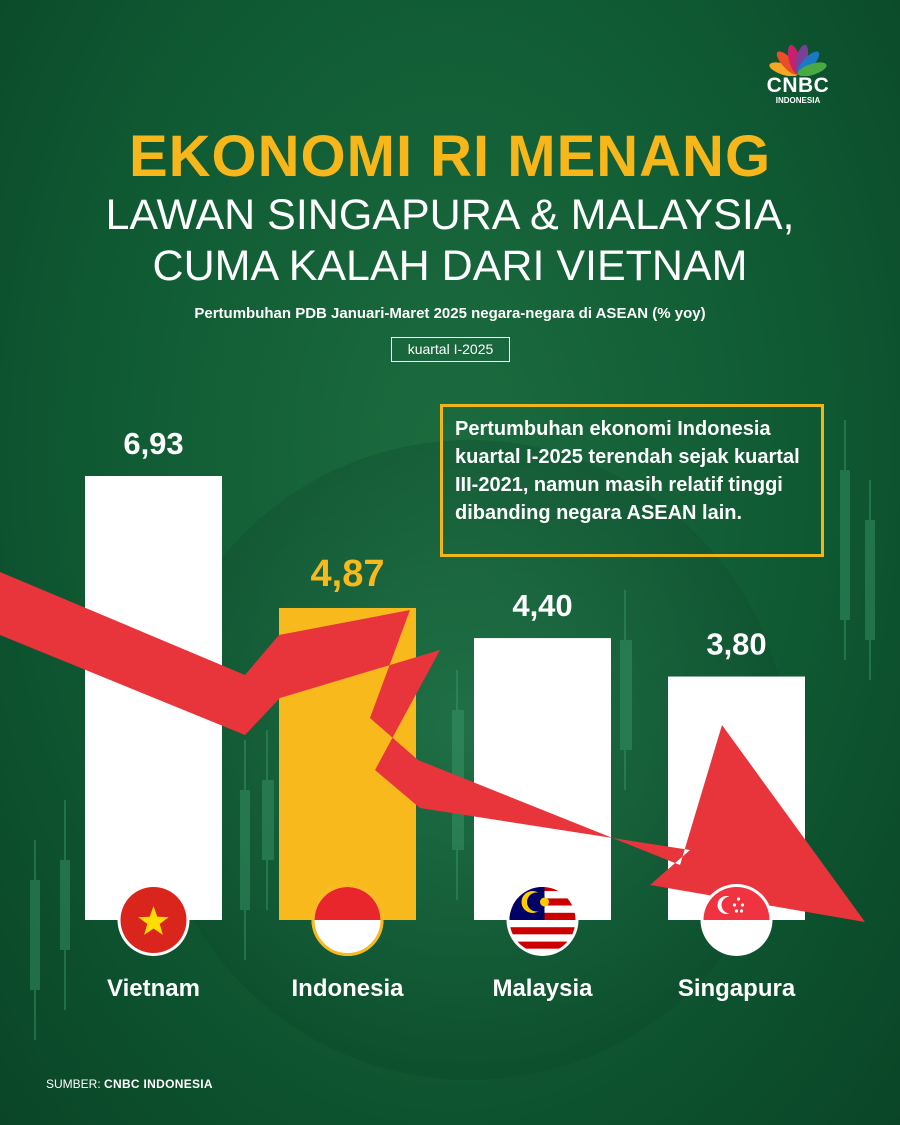 The image size is (900, 1125). Describe the element at coordinates (347, 920) in the screenshot. I see `indonesia-flag-icon` at that location.